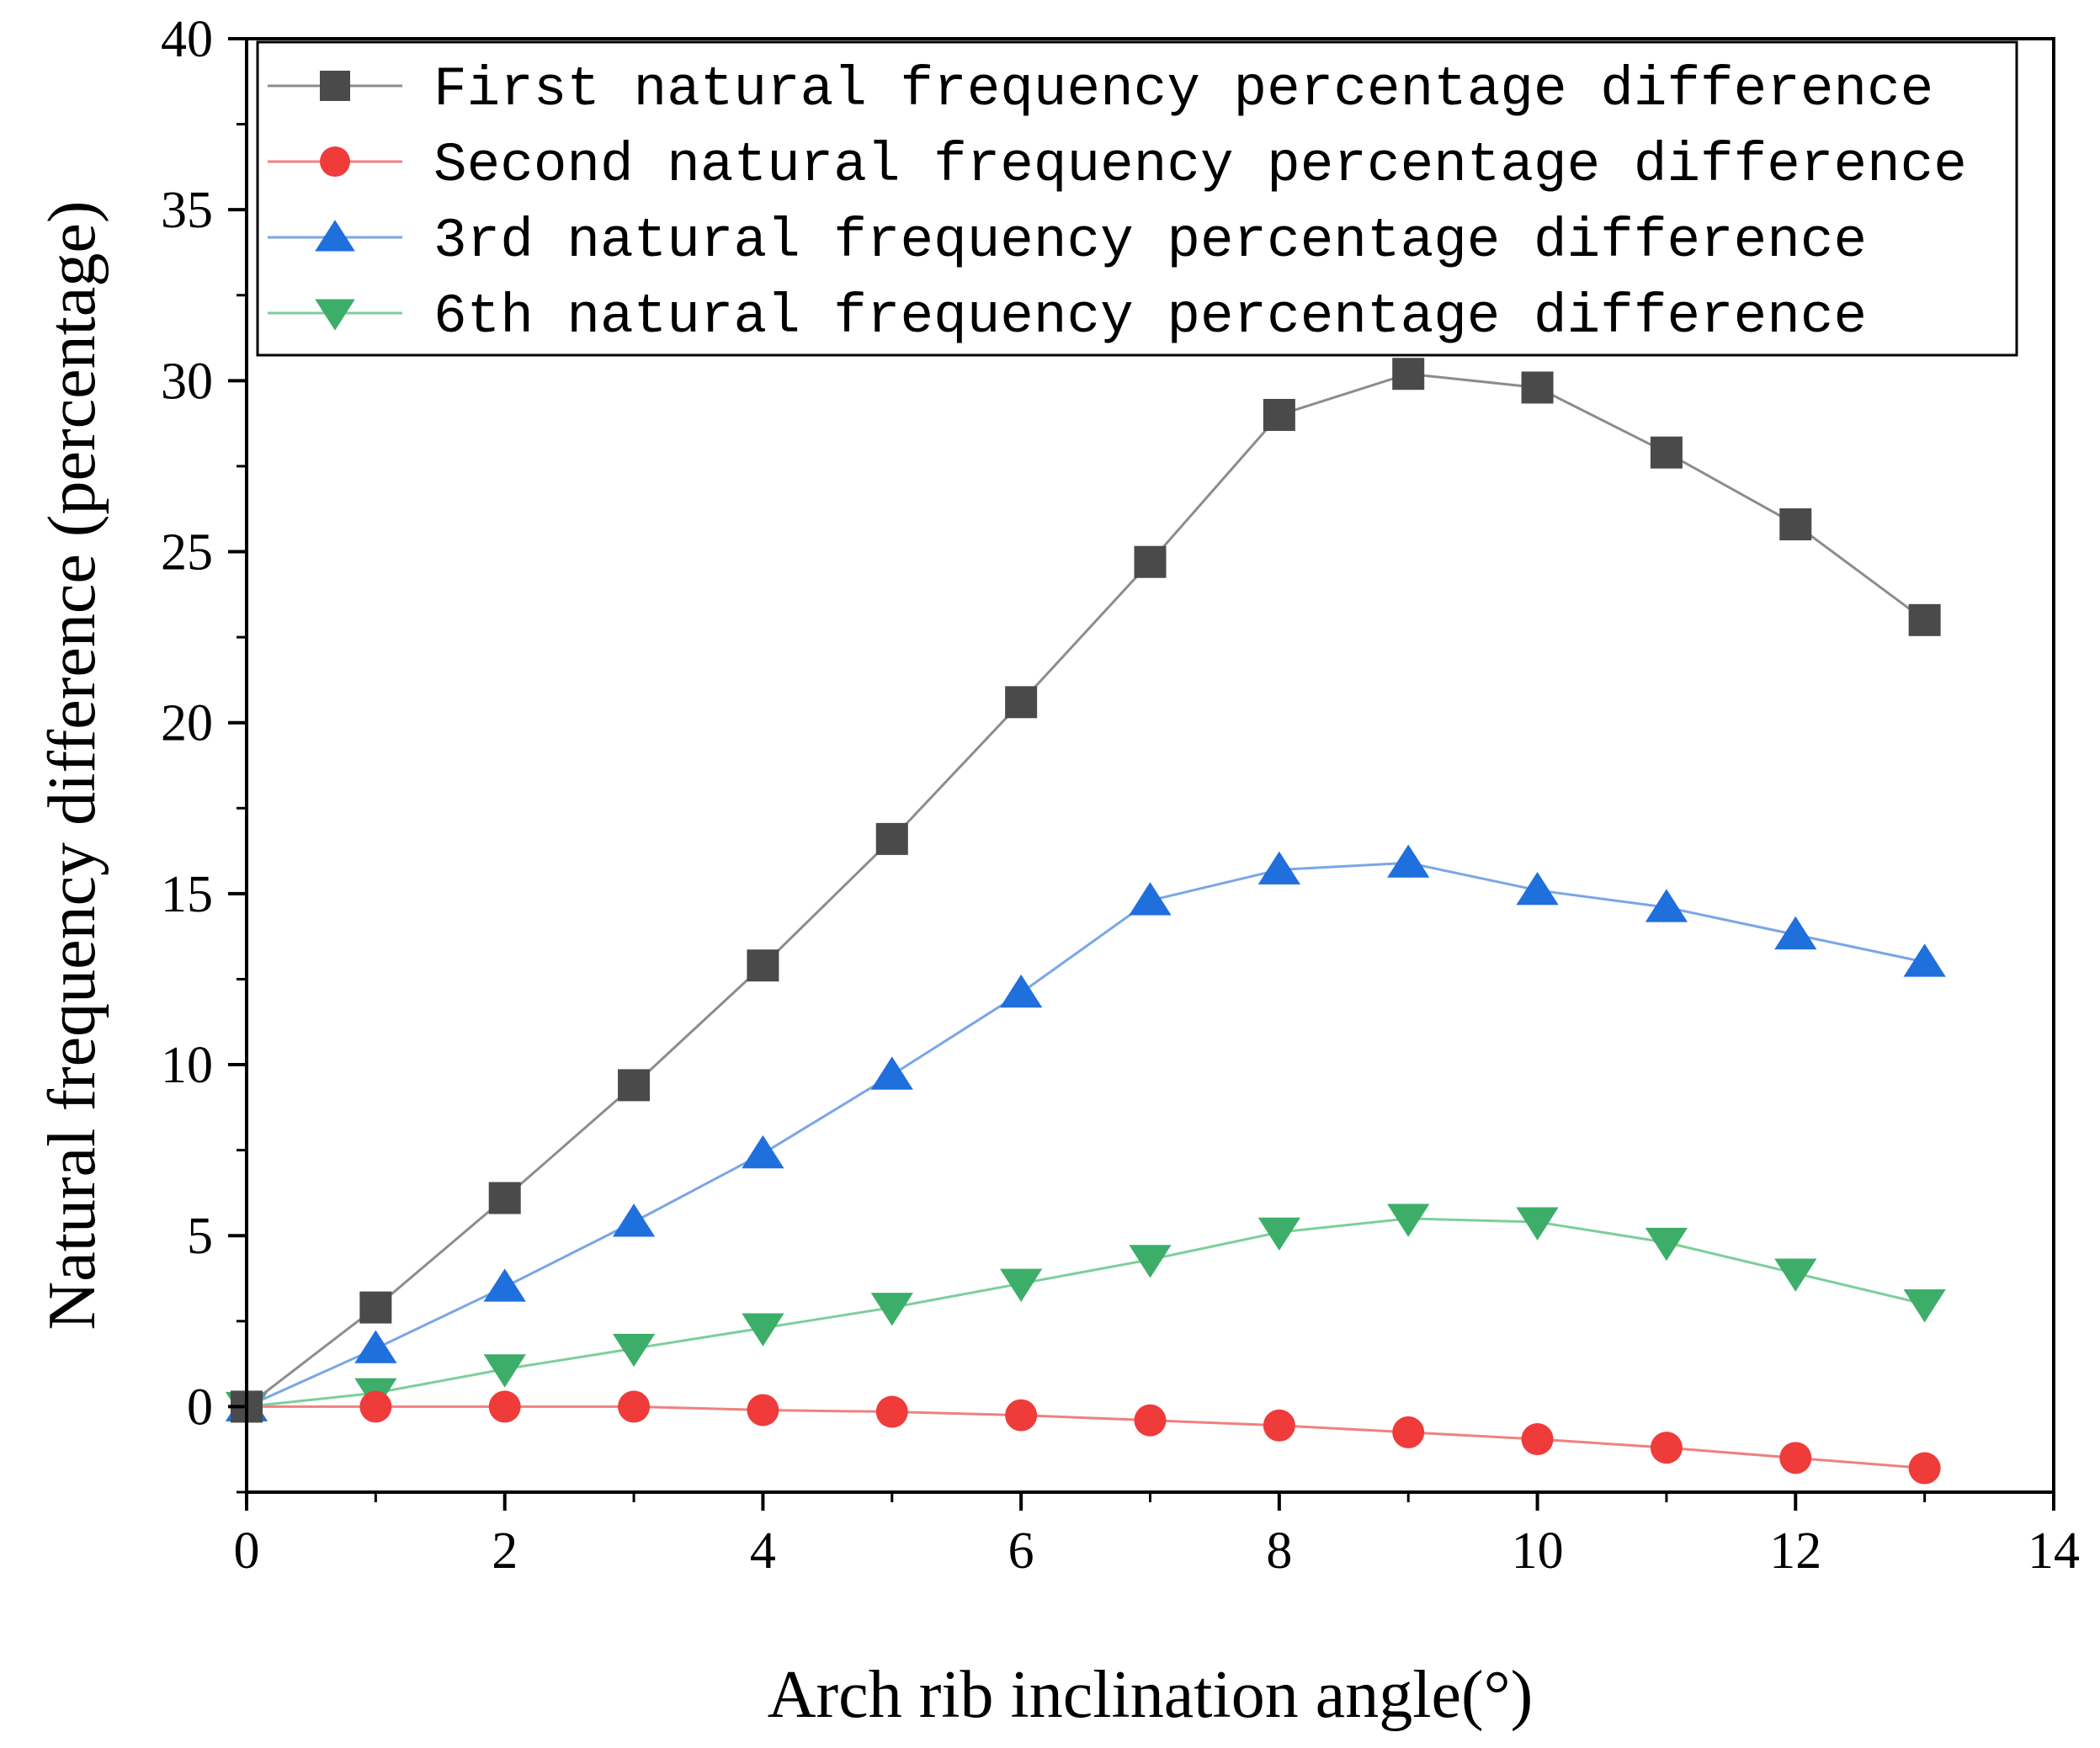  What do you see at coordinates (187, 39) in the screenshot?
I see `y-tick-label: 40` at bounding box center [187, 39].